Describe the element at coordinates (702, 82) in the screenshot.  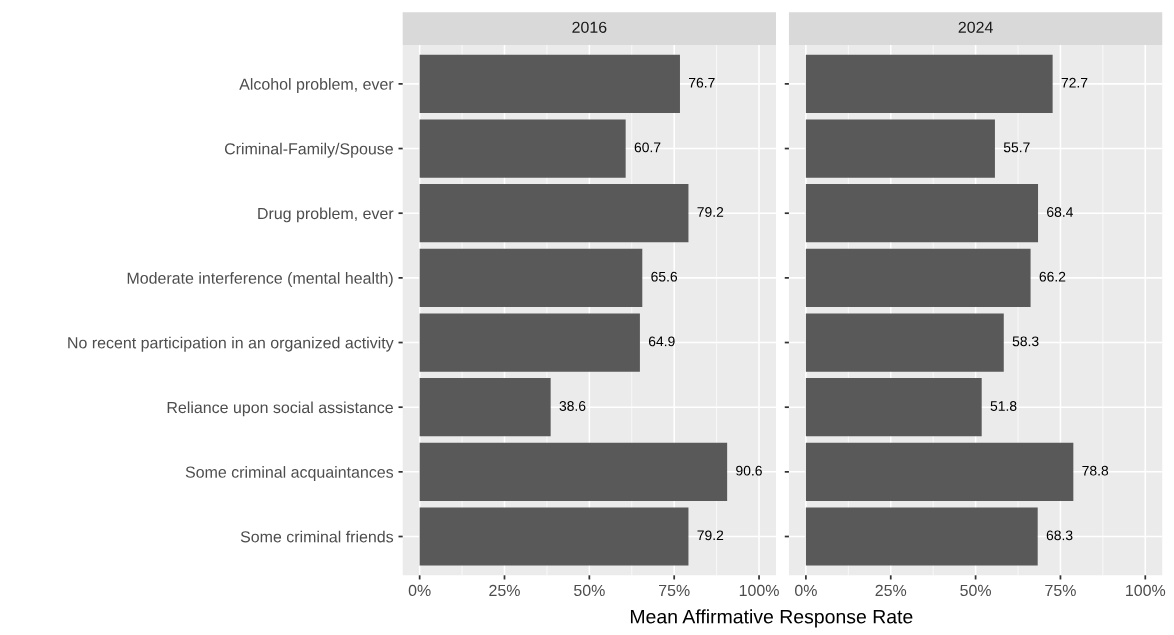
I see `data-label: 76.7` at that location.